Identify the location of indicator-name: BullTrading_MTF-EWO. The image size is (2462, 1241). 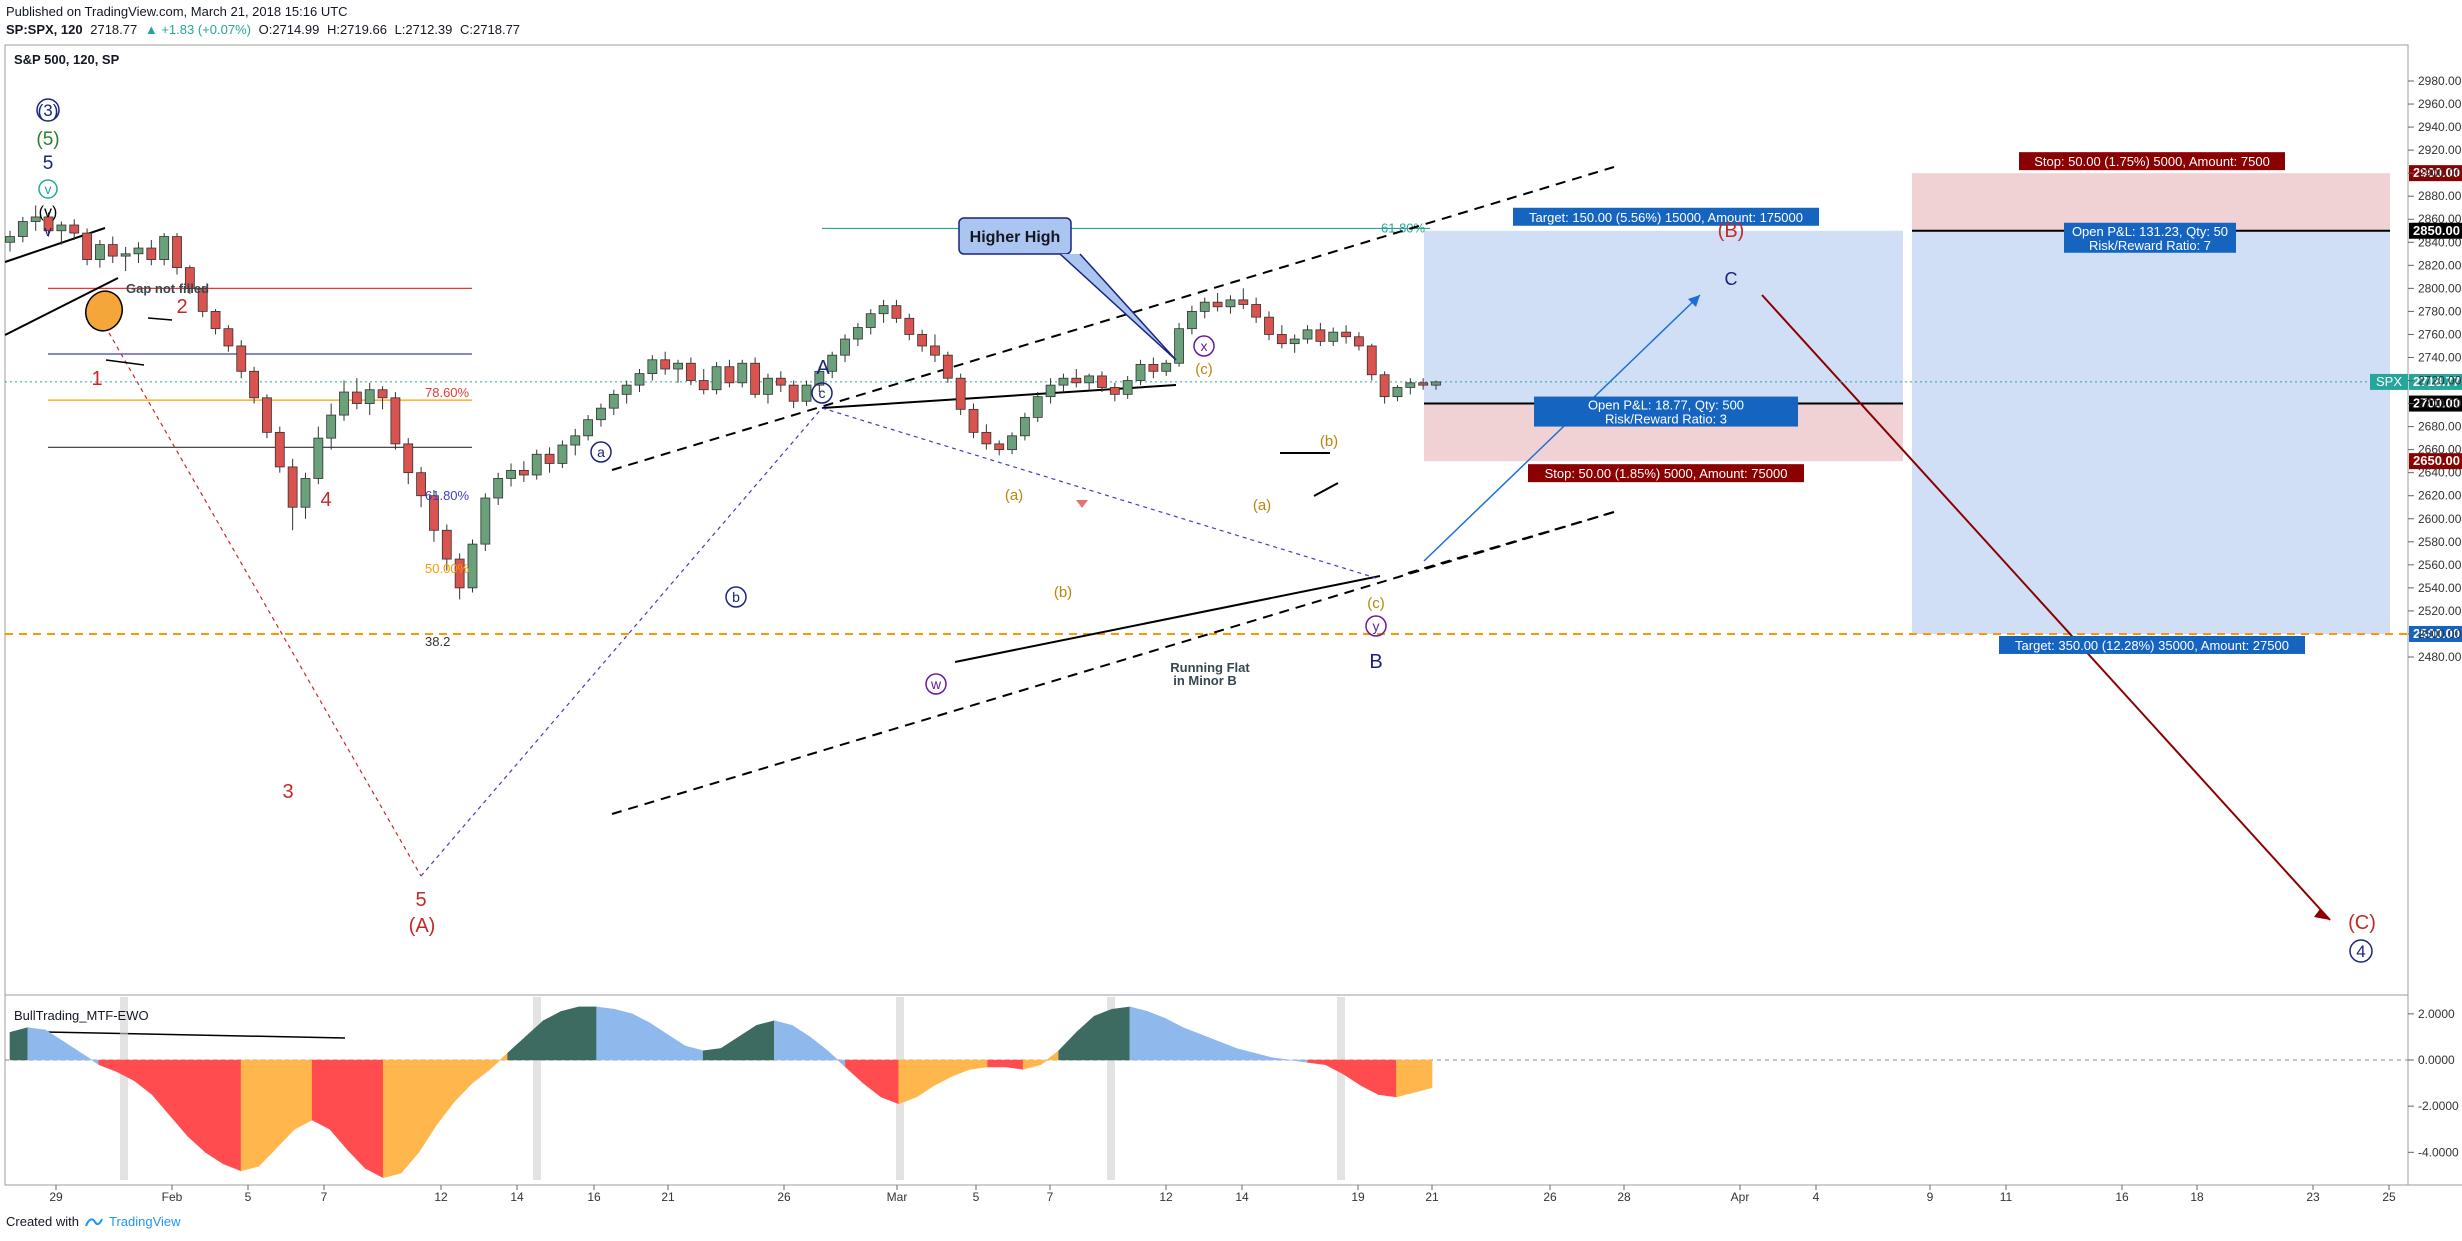
(81, 1015).